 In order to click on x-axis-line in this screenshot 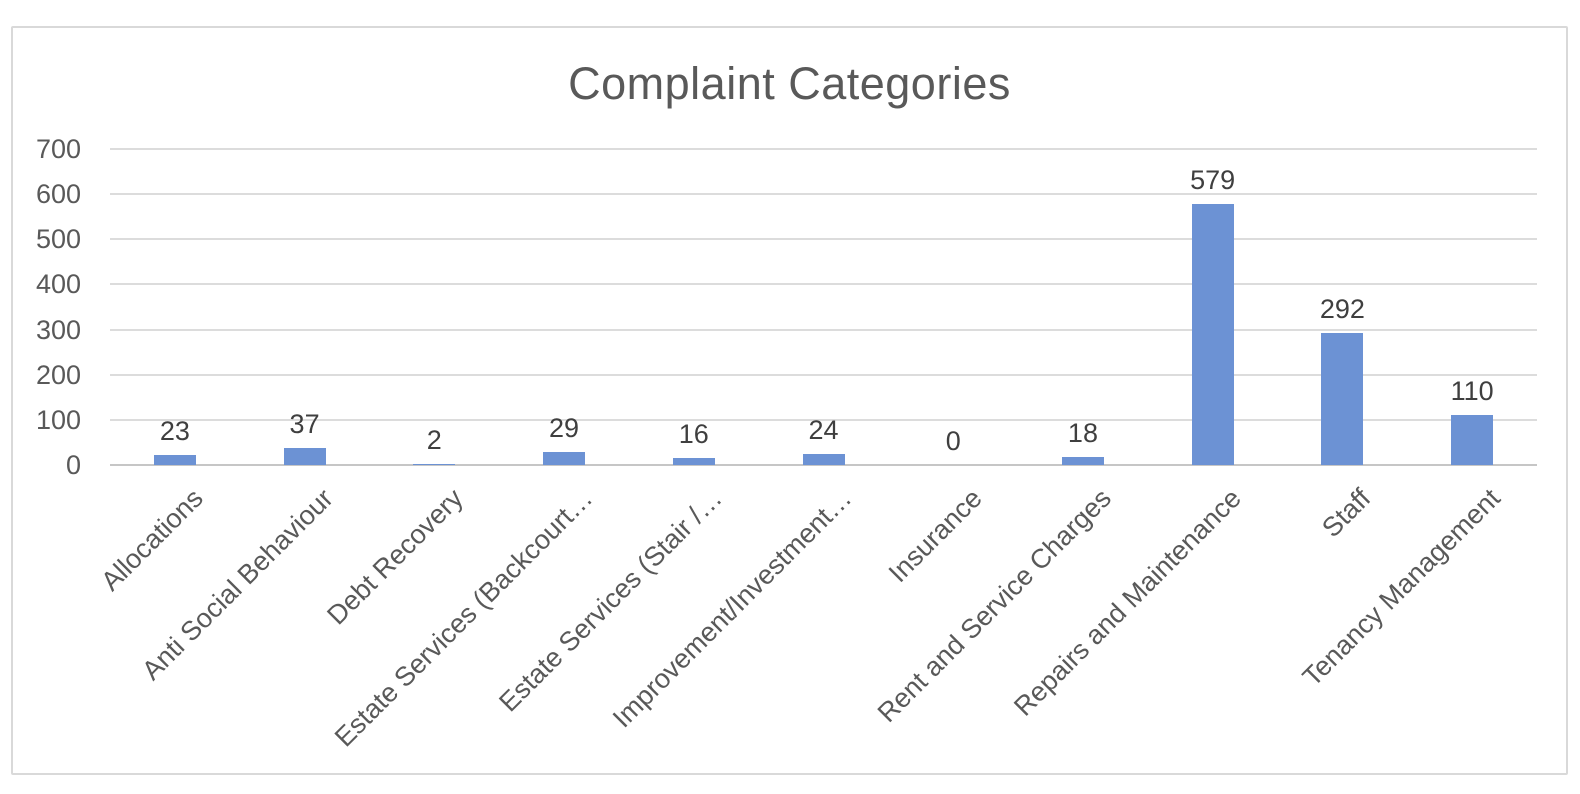, I will do `click(823, 465)`.